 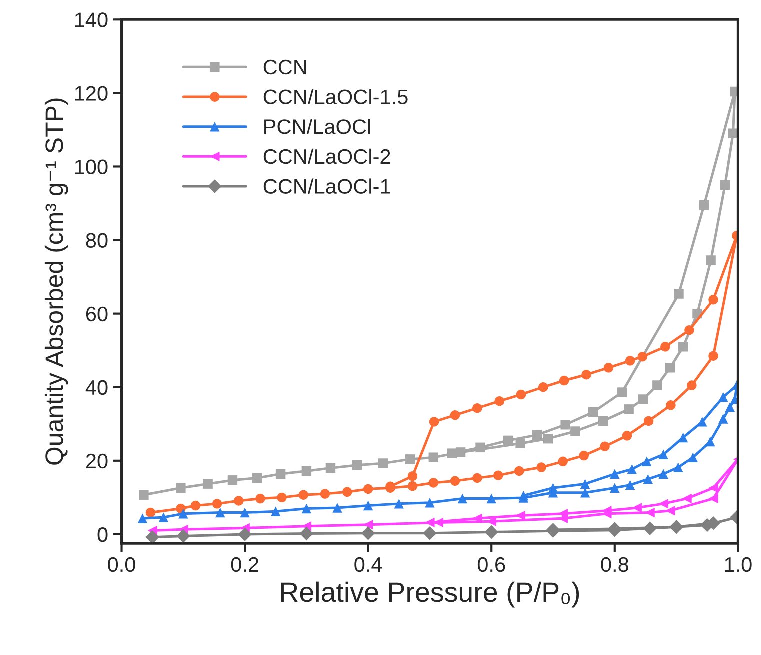 What do you see at coordinates (244, 564) in the screenshot?
I see `x-tick-label: 0.2` at bounding box center [244, 564].